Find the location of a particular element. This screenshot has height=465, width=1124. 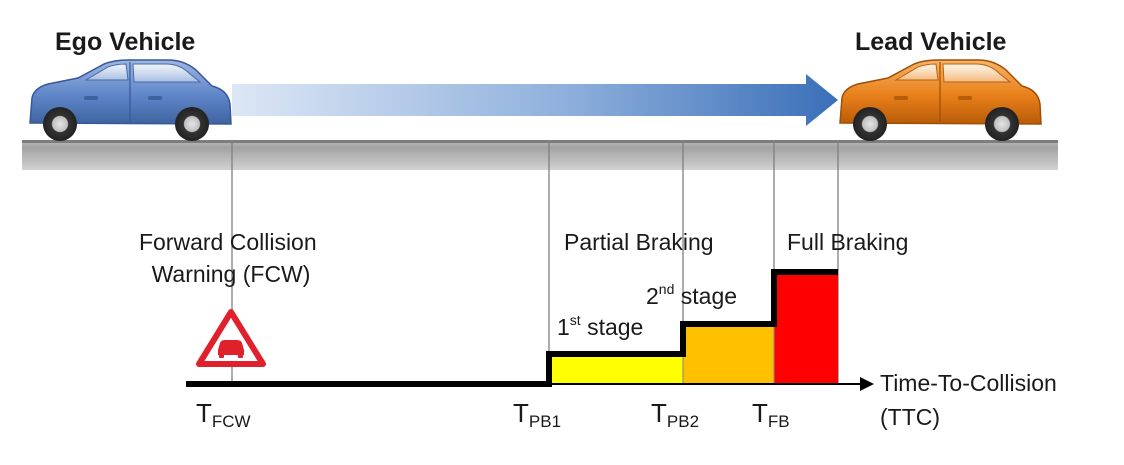

road is located at coordinates (540, 155).